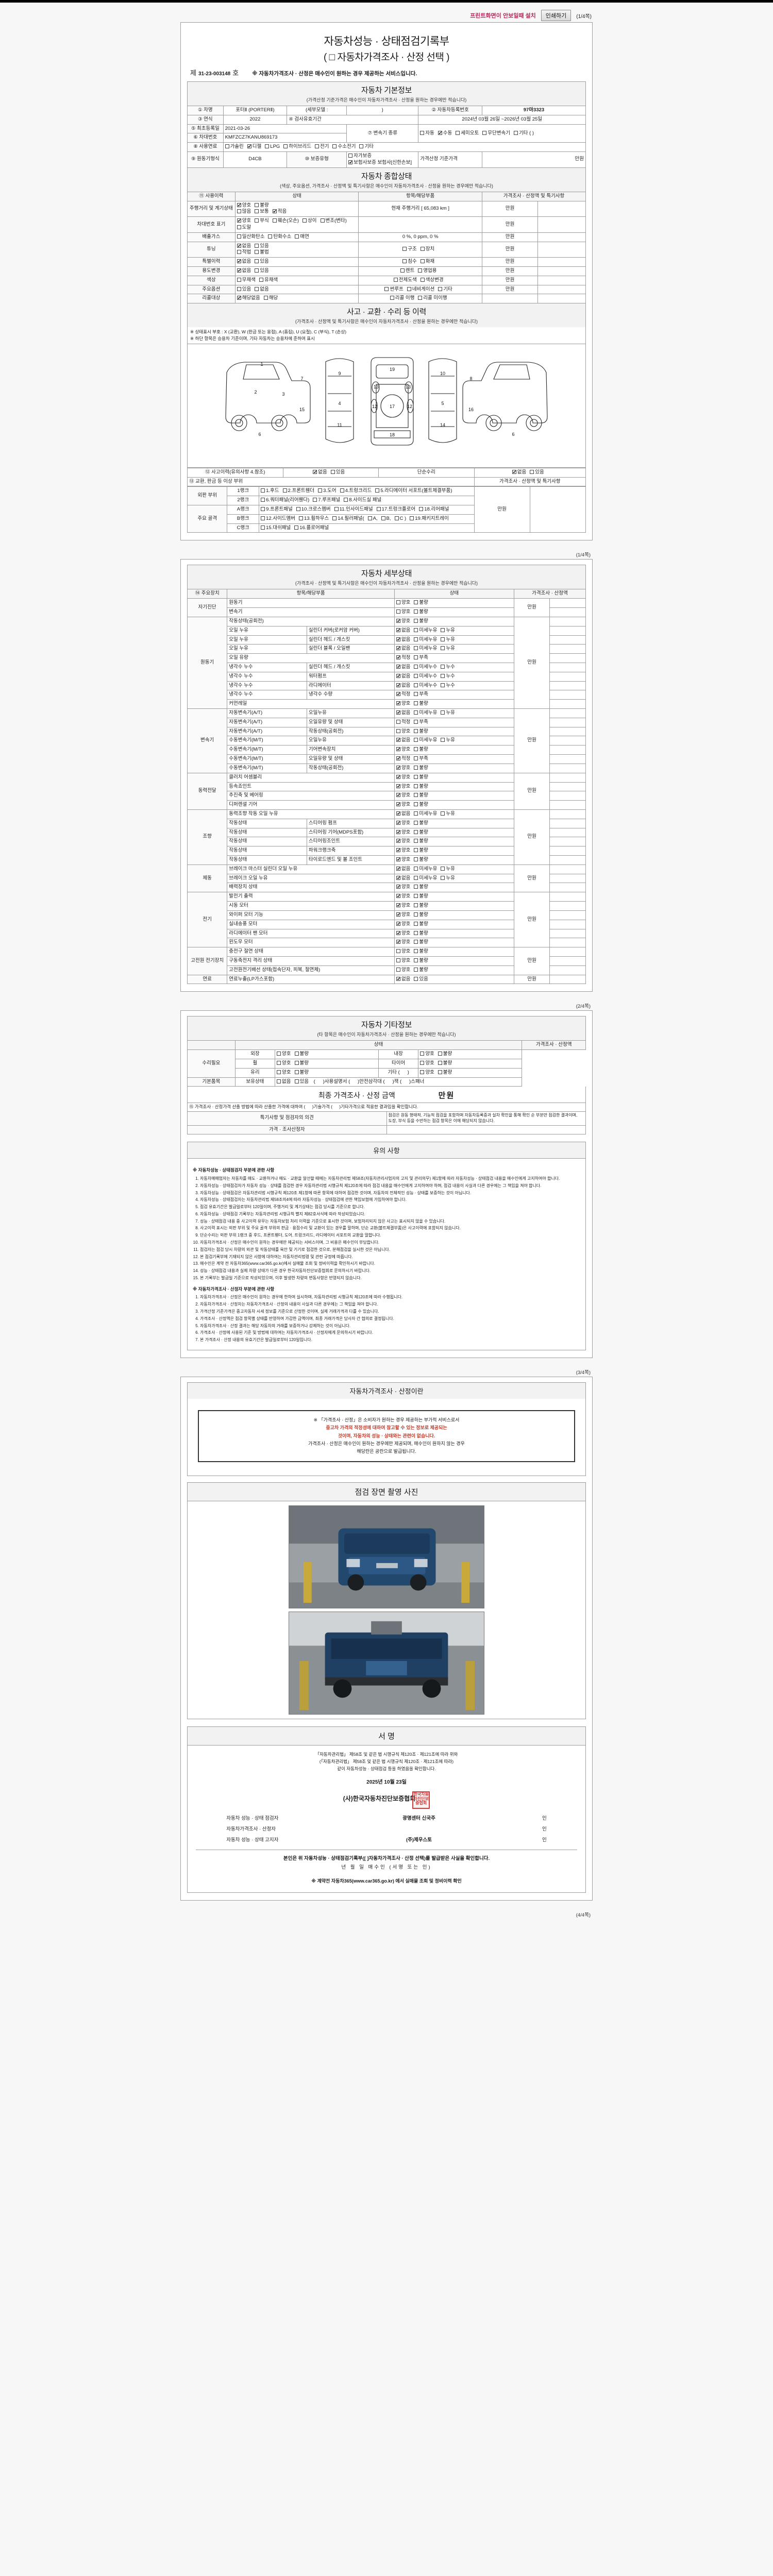 The height and width of the screenshot is (2576, 773). What do you see at coordinates (403, 951) in the screenshot?
I see `detail-7-0-option-0: 양호` at bounding box center [403, 951].